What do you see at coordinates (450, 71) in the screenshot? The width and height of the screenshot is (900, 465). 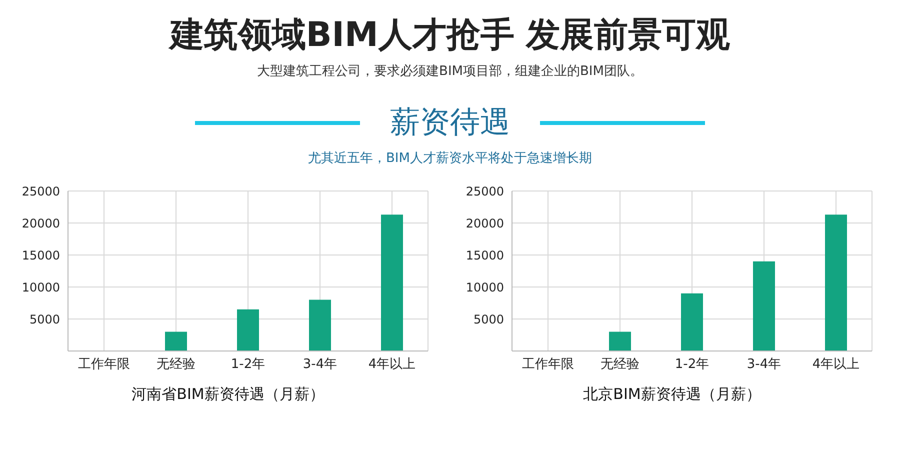 I see `text: 大型建筑工程公司，要求必须建BIM项目部，组建企业的BIM团队。` at bounding box center [450, 71].